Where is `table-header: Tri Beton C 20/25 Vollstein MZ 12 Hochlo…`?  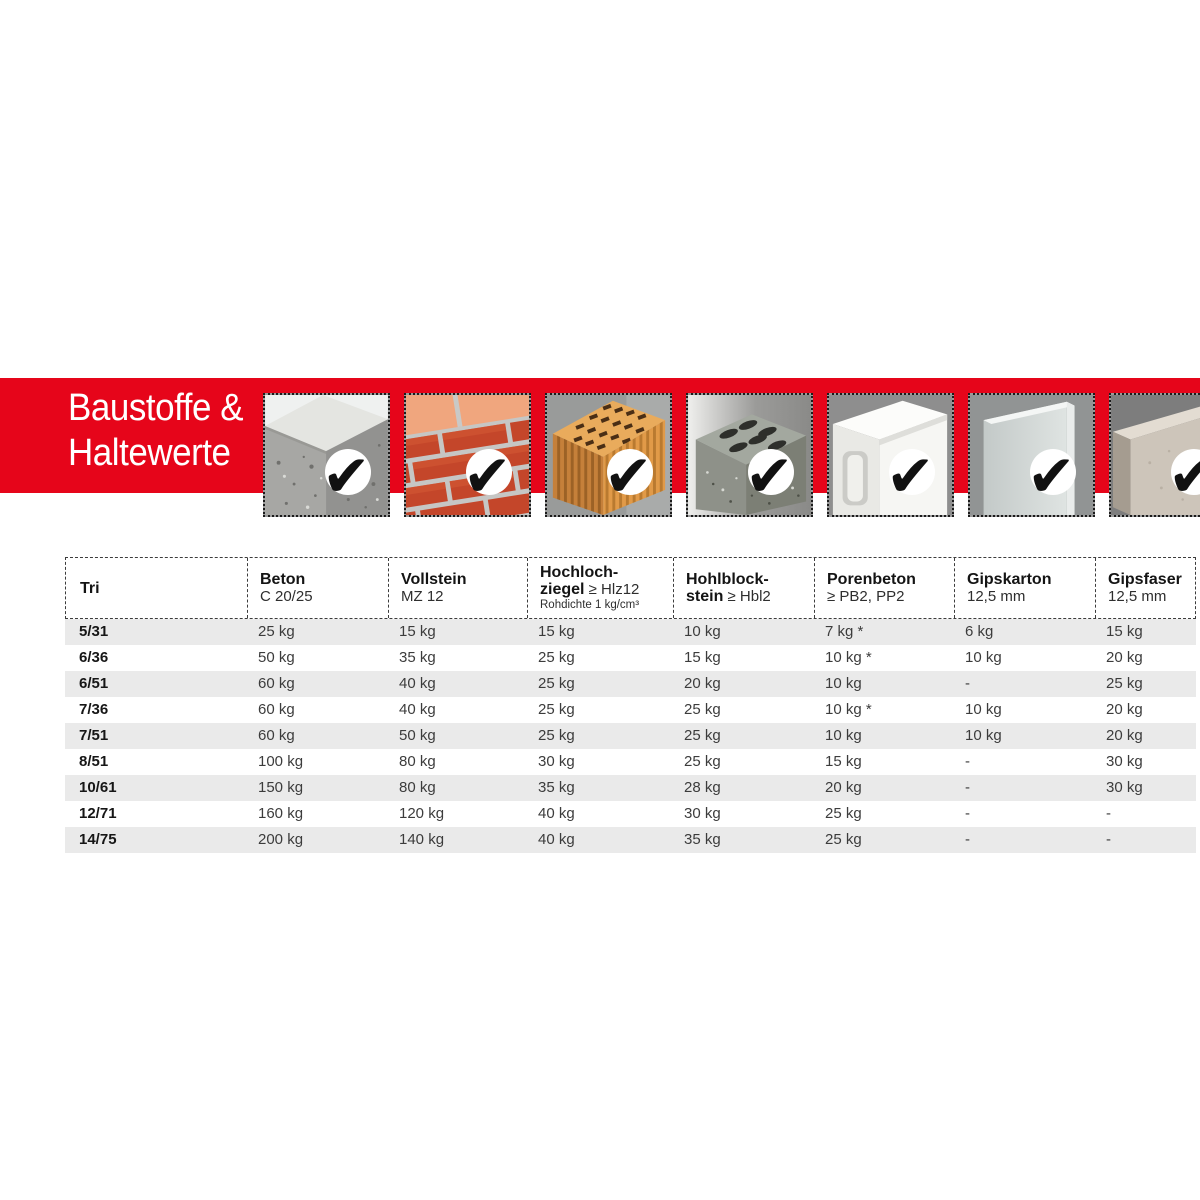 table-header: Tri Beton C 20/25 Vollstein MZ 12 Hochlo… is located at coordinates (630, 588).